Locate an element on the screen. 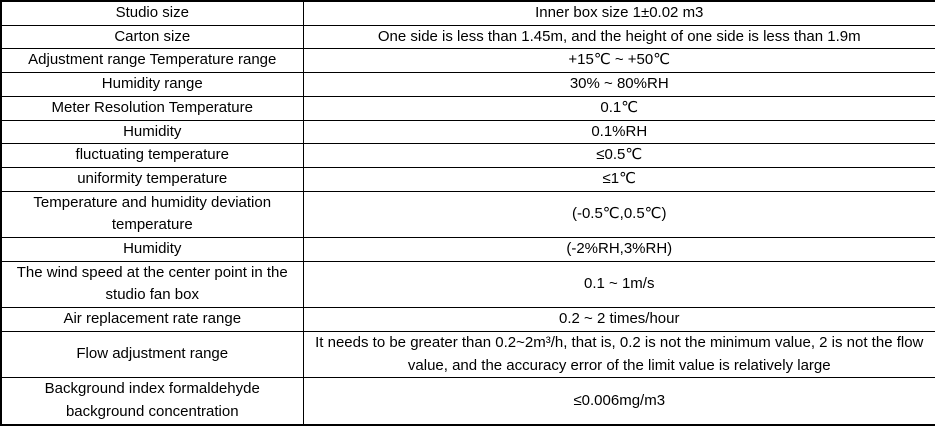  table-row: fluctuating temperature ≤0.5℃ is located at coordinates (467, 155).